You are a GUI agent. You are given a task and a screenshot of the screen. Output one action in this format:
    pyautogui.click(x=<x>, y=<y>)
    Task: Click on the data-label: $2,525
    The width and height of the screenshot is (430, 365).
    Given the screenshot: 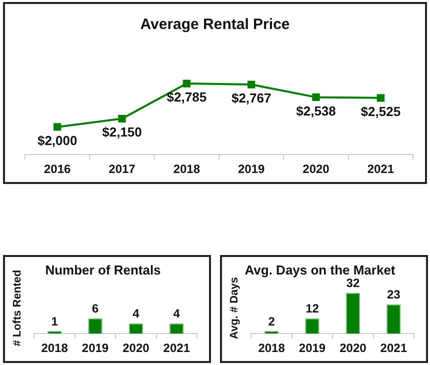 What is the action you would take?
    pyautogui.click(x=380, y=111)
    